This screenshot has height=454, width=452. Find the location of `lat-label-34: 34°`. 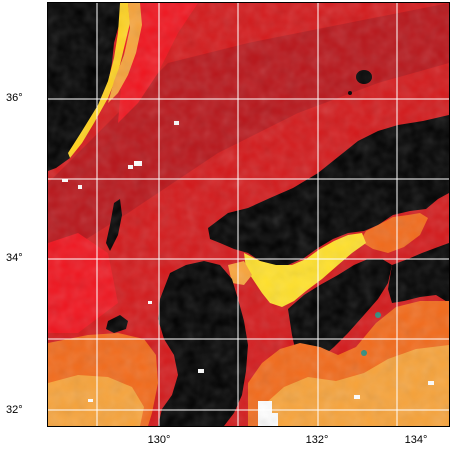

lat-label-34: 34° is located at coordinates (14, 258).